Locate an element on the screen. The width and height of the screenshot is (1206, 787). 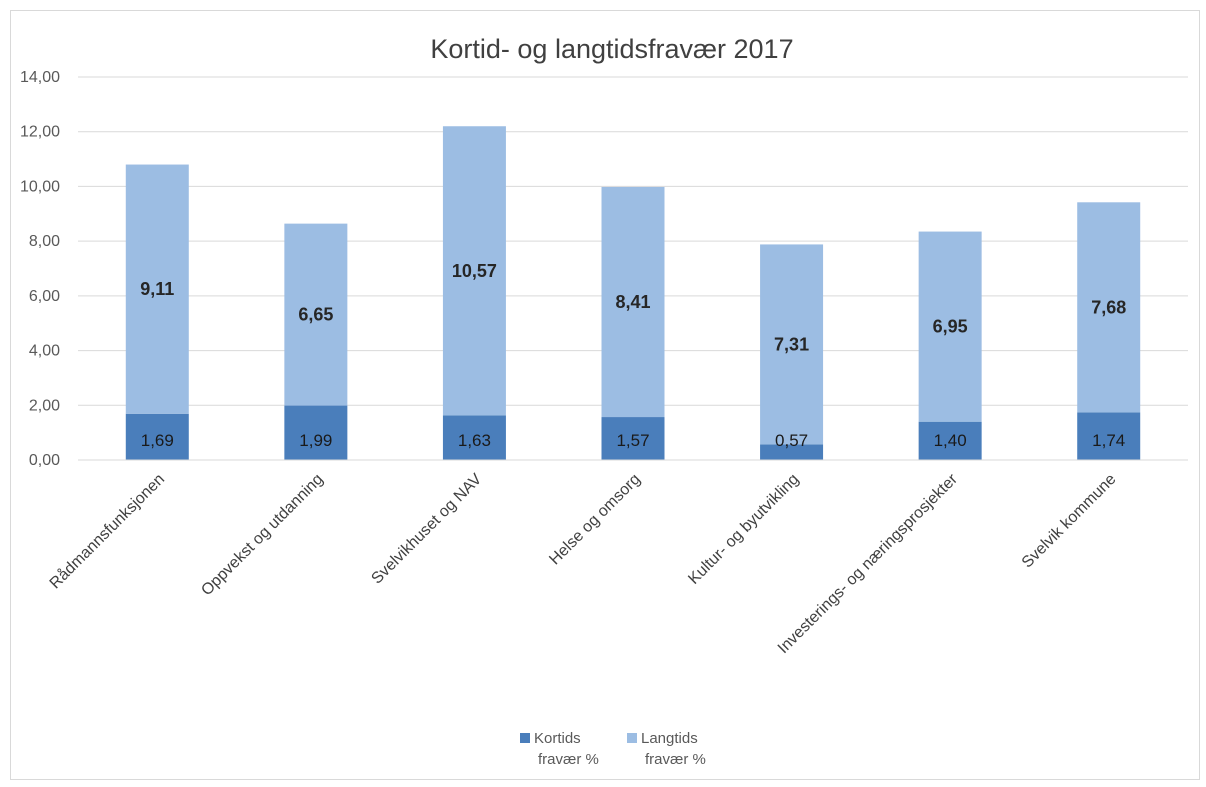
data-label-kortids: 1,63 is located at coordinates (474, 440).